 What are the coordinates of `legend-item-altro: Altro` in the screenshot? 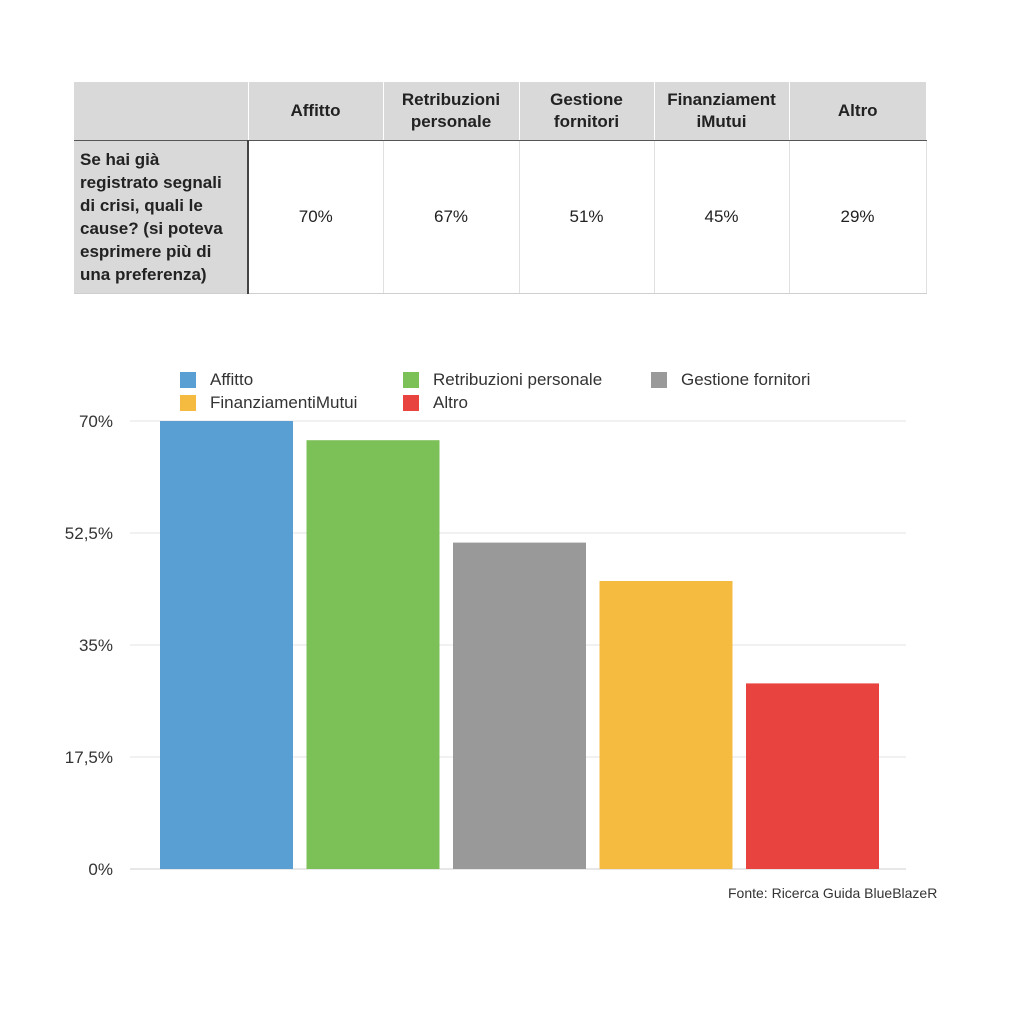 It's located at (435, 403).